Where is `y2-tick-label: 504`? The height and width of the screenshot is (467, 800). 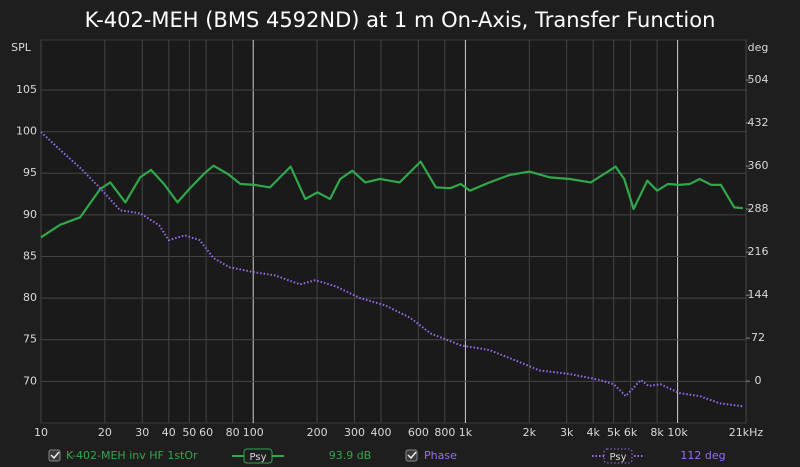
y2-tick-label: 504 is located at coordinates (758, 79).